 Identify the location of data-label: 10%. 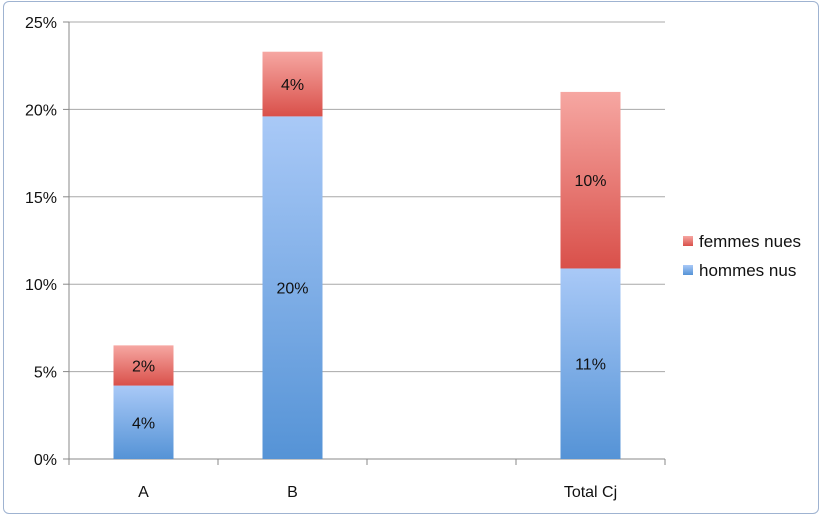
(590, 181).